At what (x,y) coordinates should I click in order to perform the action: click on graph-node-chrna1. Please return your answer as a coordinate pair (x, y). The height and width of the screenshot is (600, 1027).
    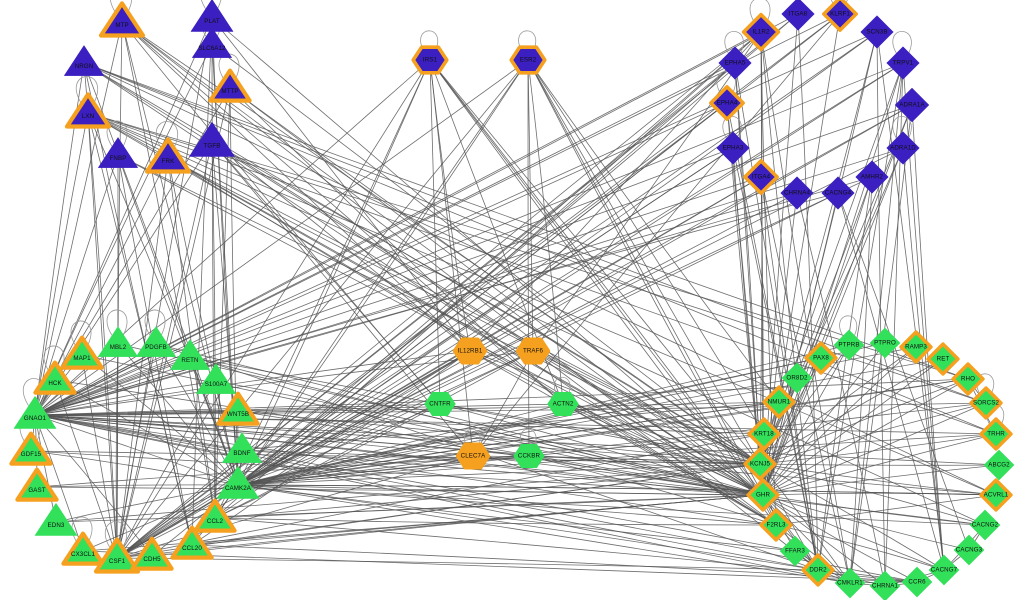
    Looking at the image, I should click on (885, 585).